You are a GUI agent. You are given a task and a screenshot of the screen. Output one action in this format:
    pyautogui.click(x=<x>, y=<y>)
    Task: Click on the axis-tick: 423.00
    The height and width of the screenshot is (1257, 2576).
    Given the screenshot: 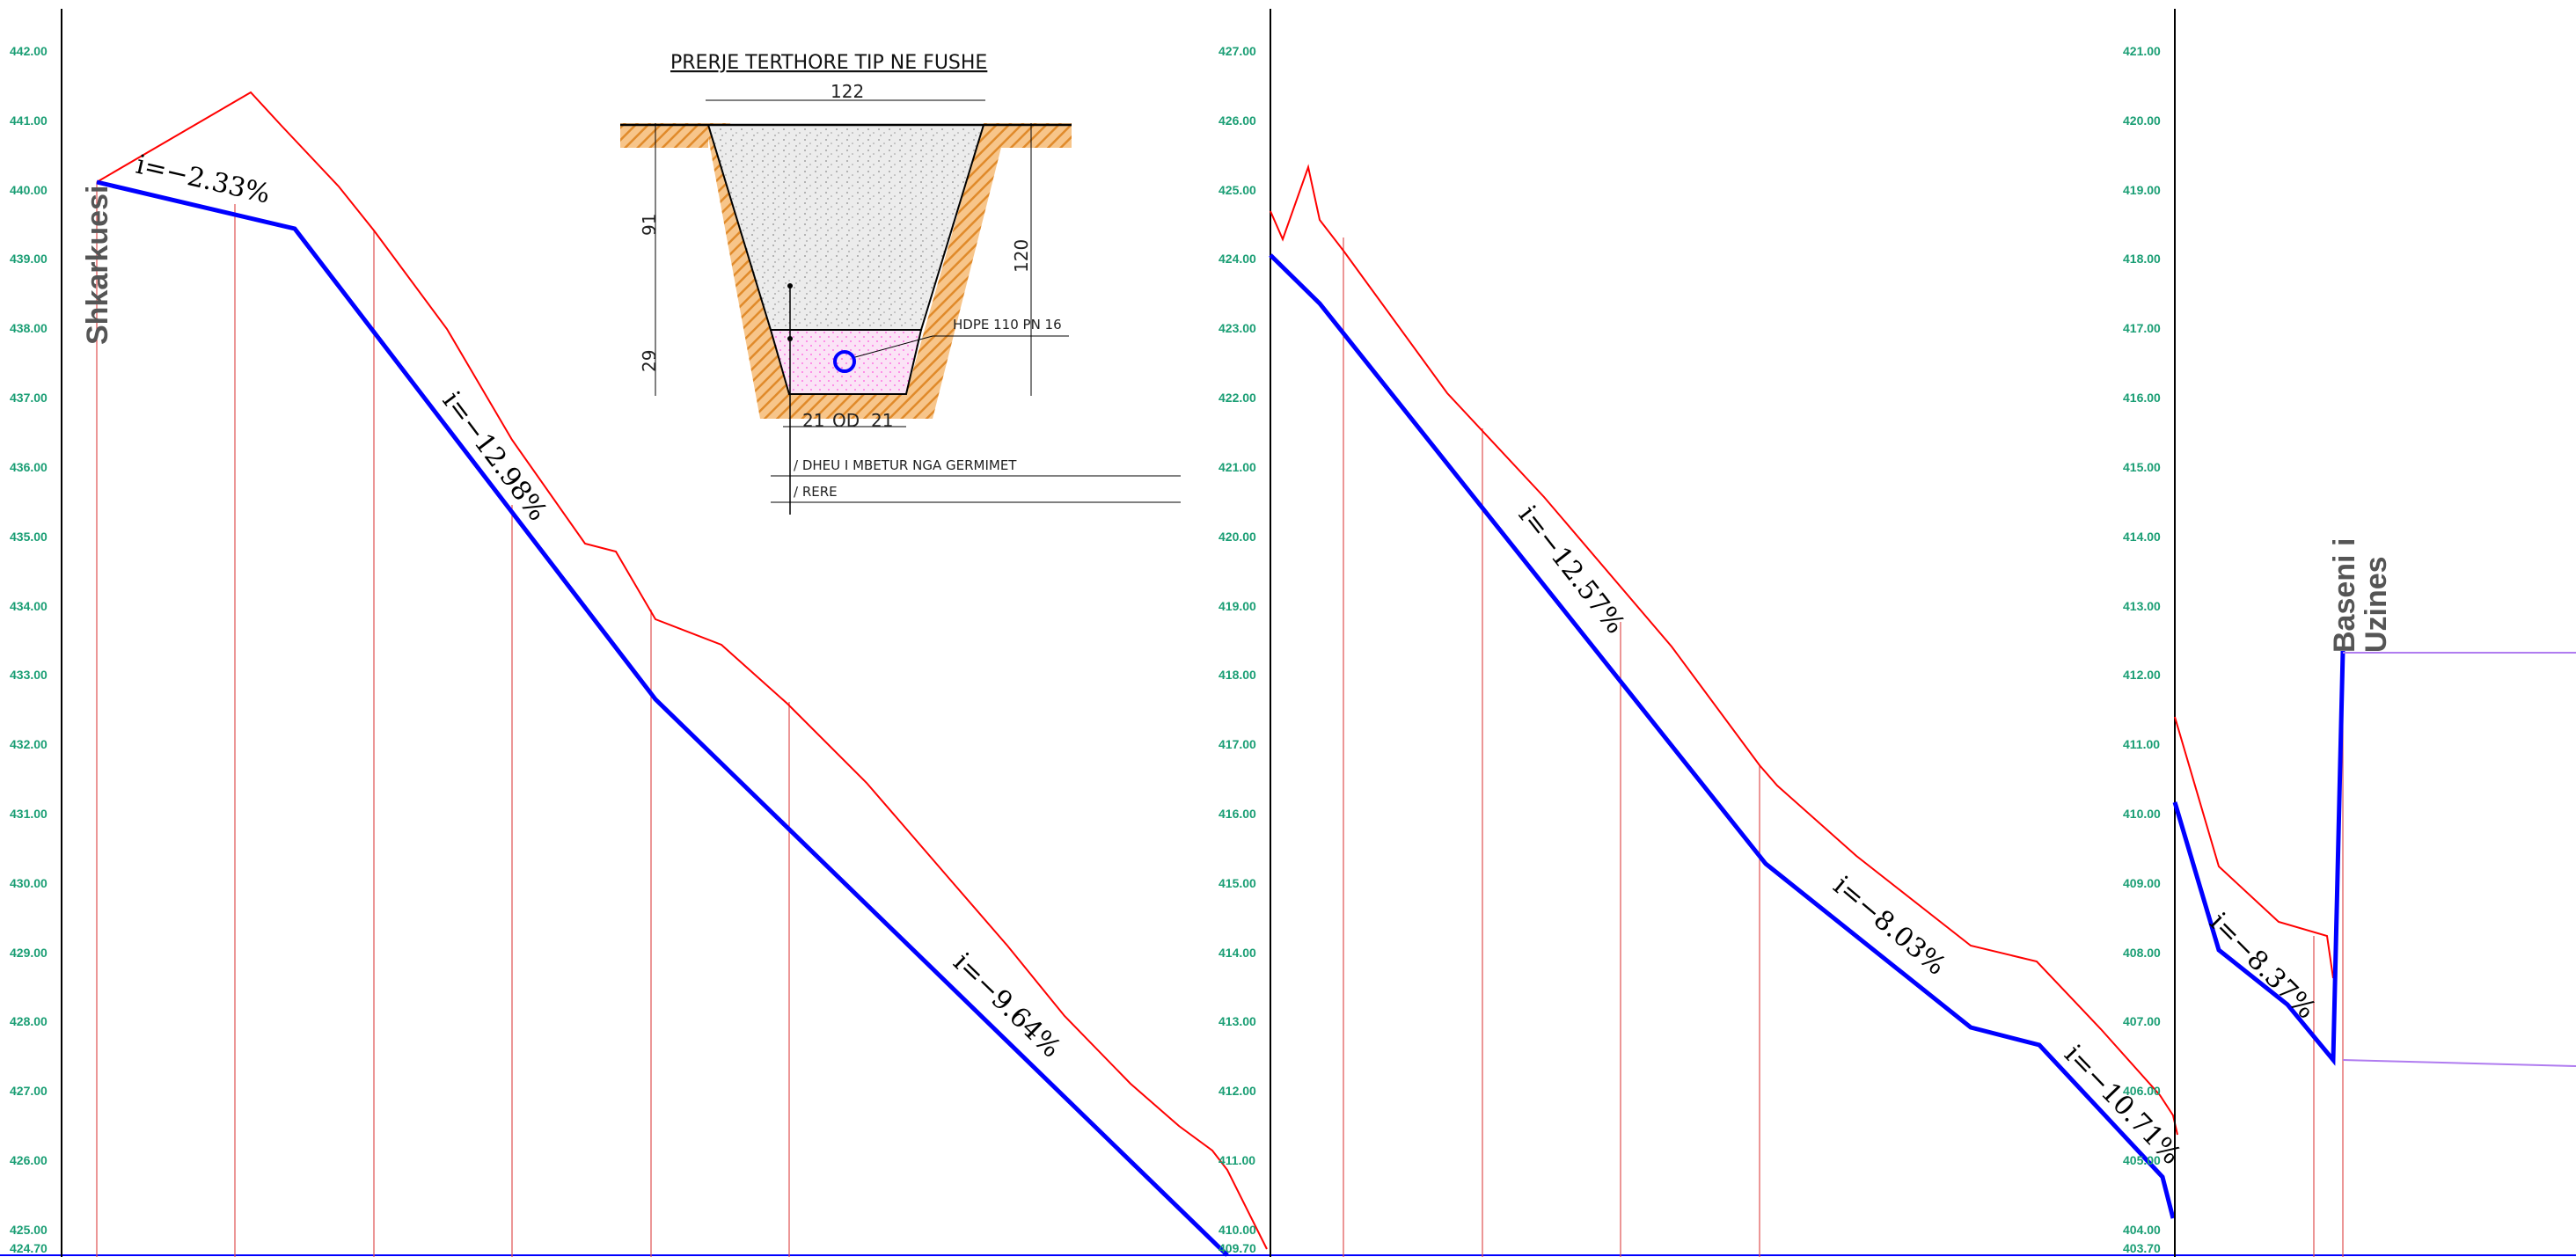 What is the action you would take?
    pyautogui.click(x=1237, y=328)
    